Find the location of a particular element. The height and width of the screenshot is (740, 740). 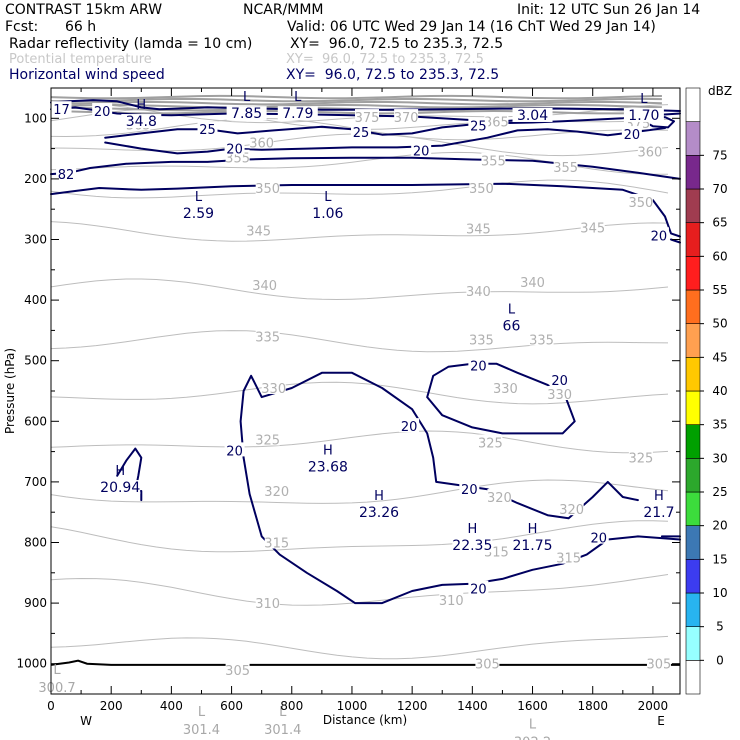

wind-extremum-value: 20.94 is located at coordinates (120, 488).